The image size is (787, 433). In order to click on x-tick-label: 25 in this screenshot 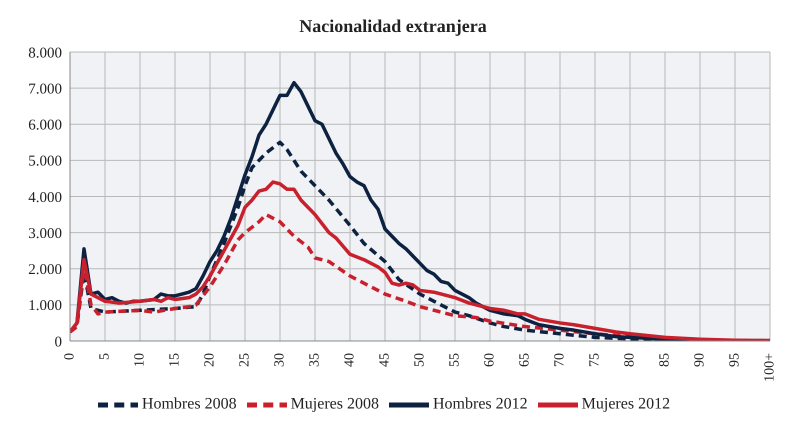, I will do `click(245, 360)`.